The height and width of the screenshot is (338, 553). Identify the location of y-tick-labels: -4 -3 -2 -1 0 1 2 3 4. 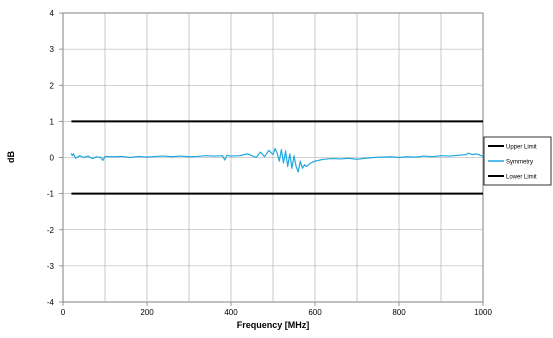
(55, 158).